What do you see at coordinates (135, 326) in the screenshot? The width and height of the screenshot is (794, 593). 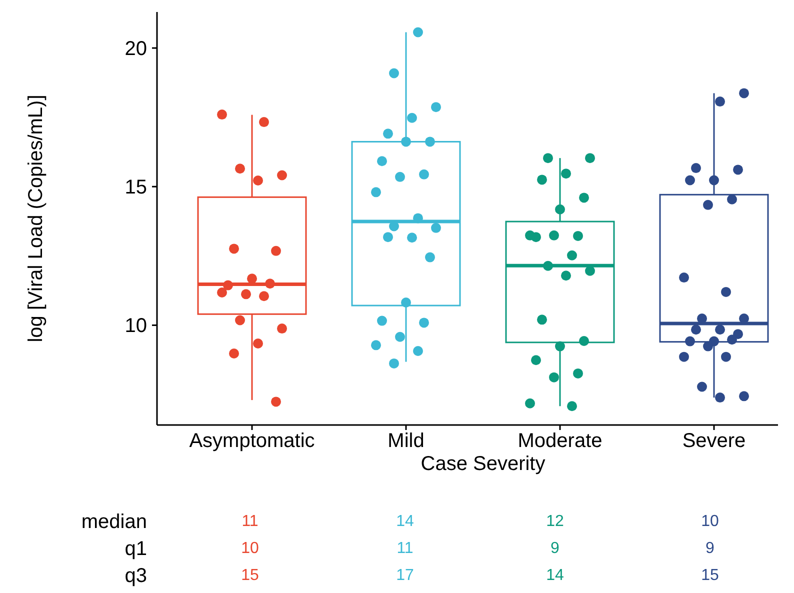 I see `y-tick-label: 10` at bounding box center [135, 326].